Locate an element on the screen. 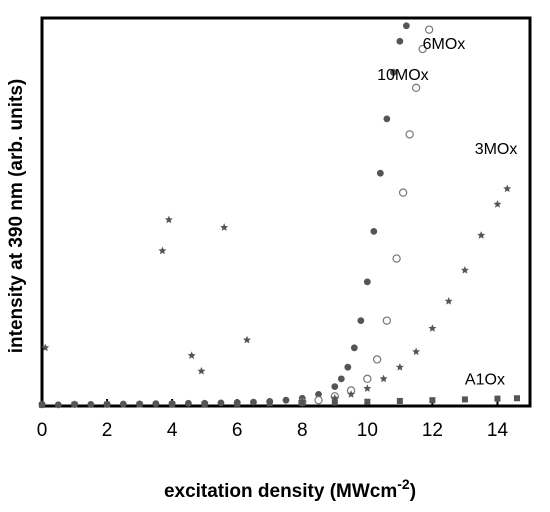 The image size is (550, 512). x-axis-label: excitation density (MWcm-2) is located at coordinates (290, 489).